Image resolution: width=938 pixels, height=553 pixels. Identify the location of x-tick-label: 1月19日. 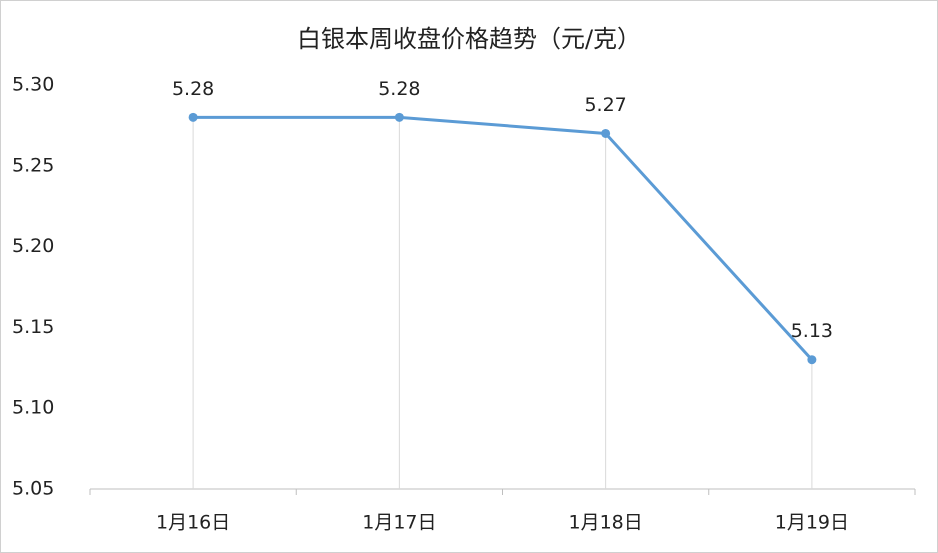
(812, 523).